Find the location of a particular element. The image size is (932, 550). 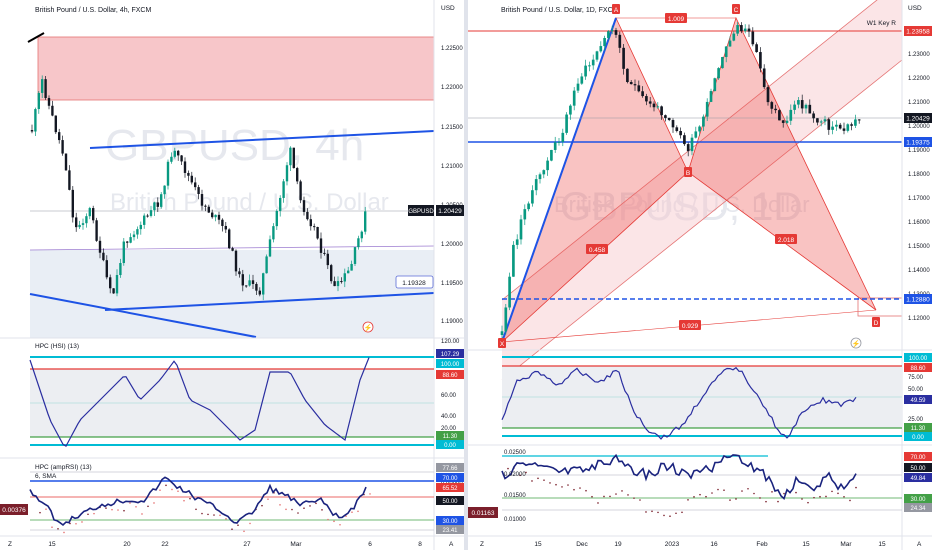

right-price-tick: 1.21000 is located at coordinates (919, 103).